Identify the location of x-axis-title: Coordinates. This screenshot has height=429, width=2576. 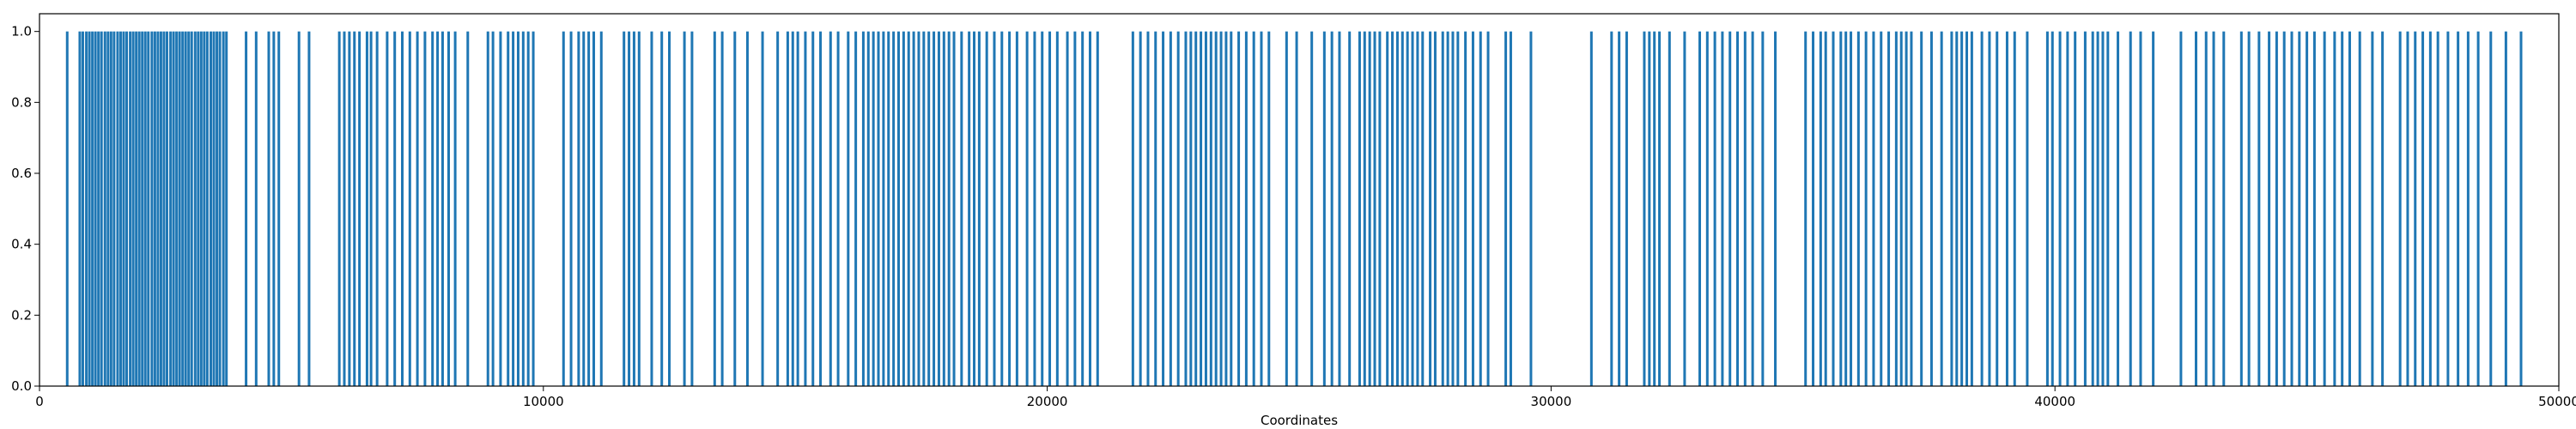
(1299, 420).